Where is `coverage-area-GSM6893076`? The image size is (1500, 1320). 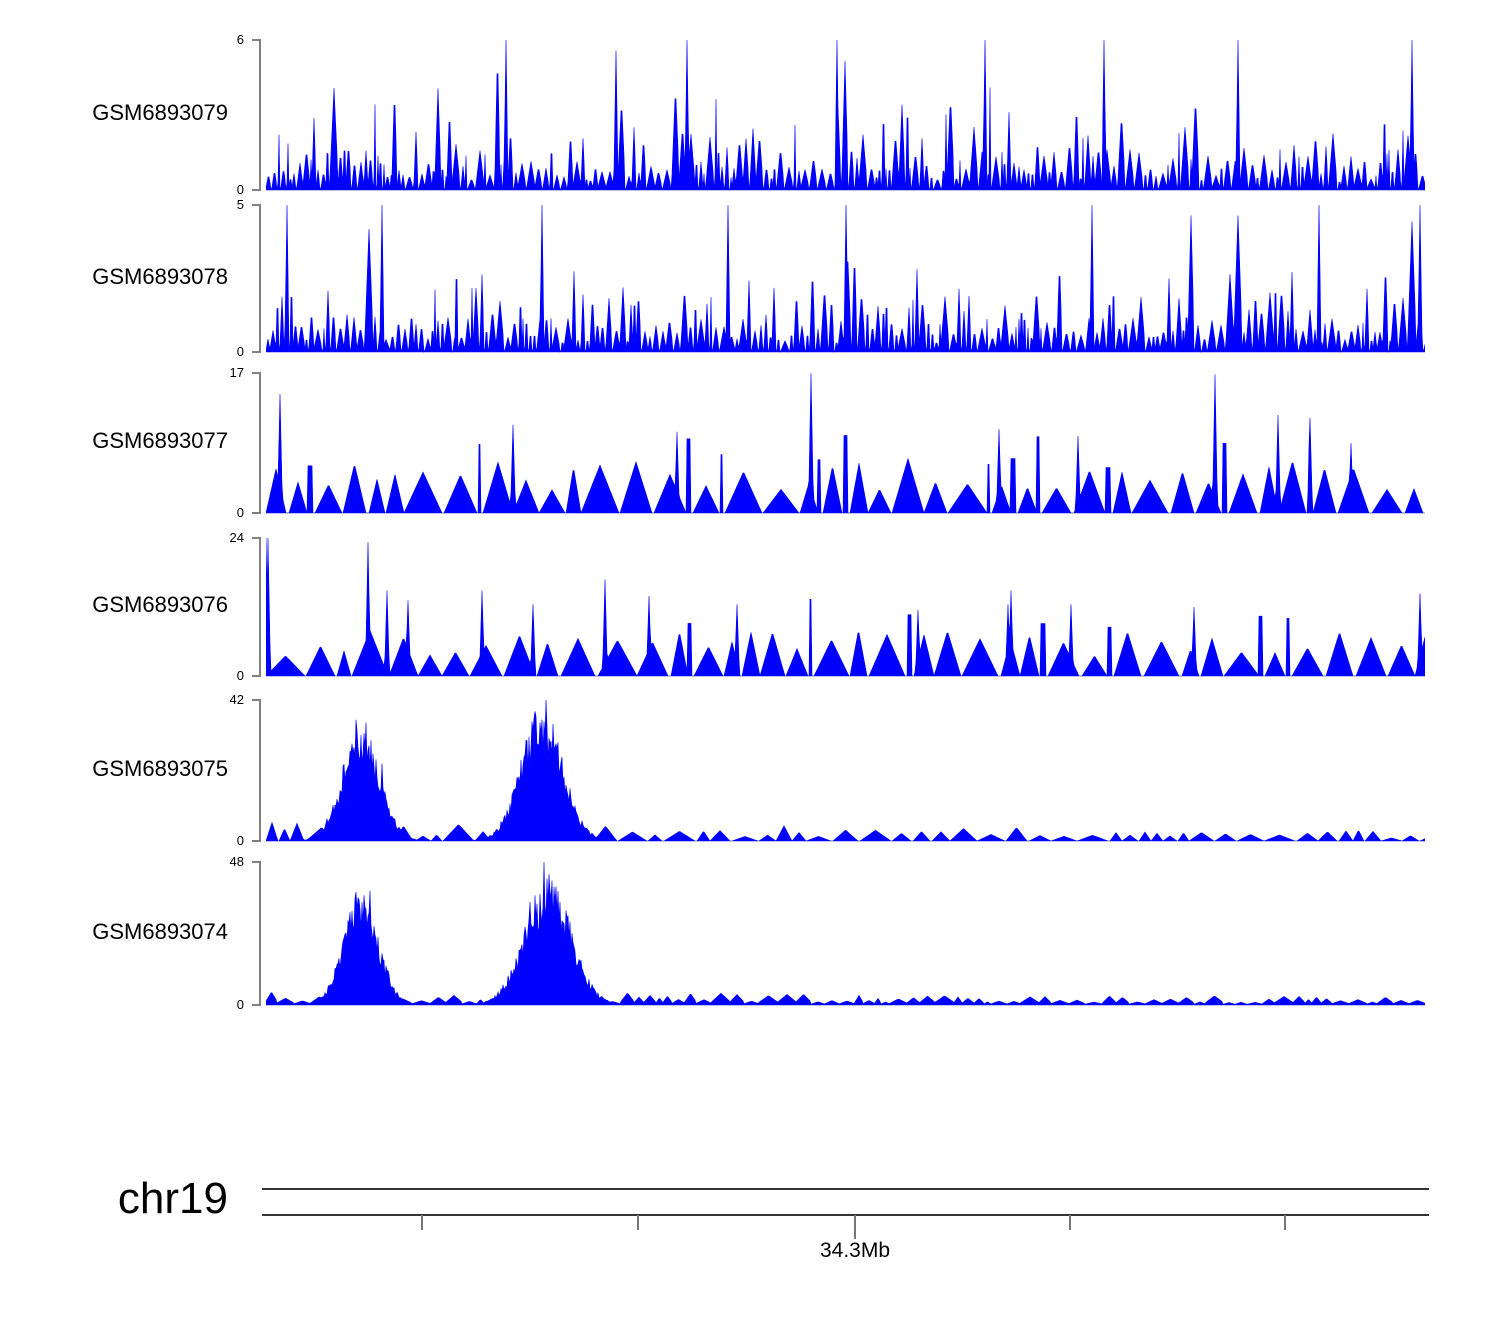 coverage-area-GSM6893076 is located at coordinates (845, 607).